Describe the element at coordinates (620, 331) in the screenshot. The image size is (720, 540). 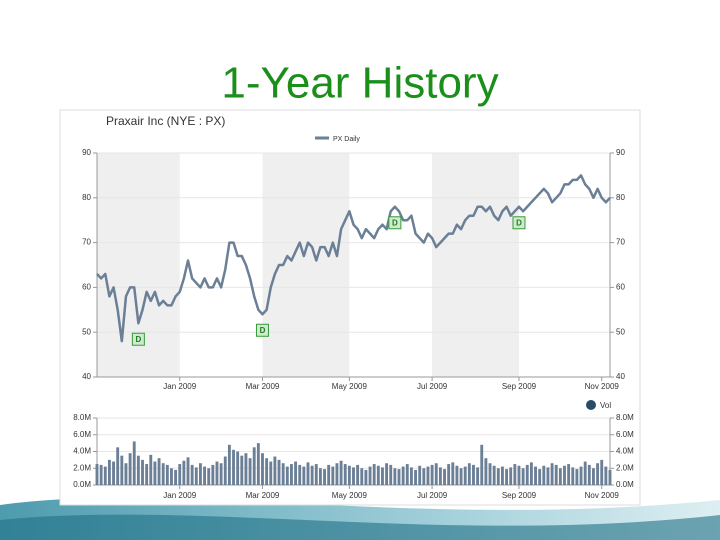
I see `y-tick-label-right: 50` at that location.